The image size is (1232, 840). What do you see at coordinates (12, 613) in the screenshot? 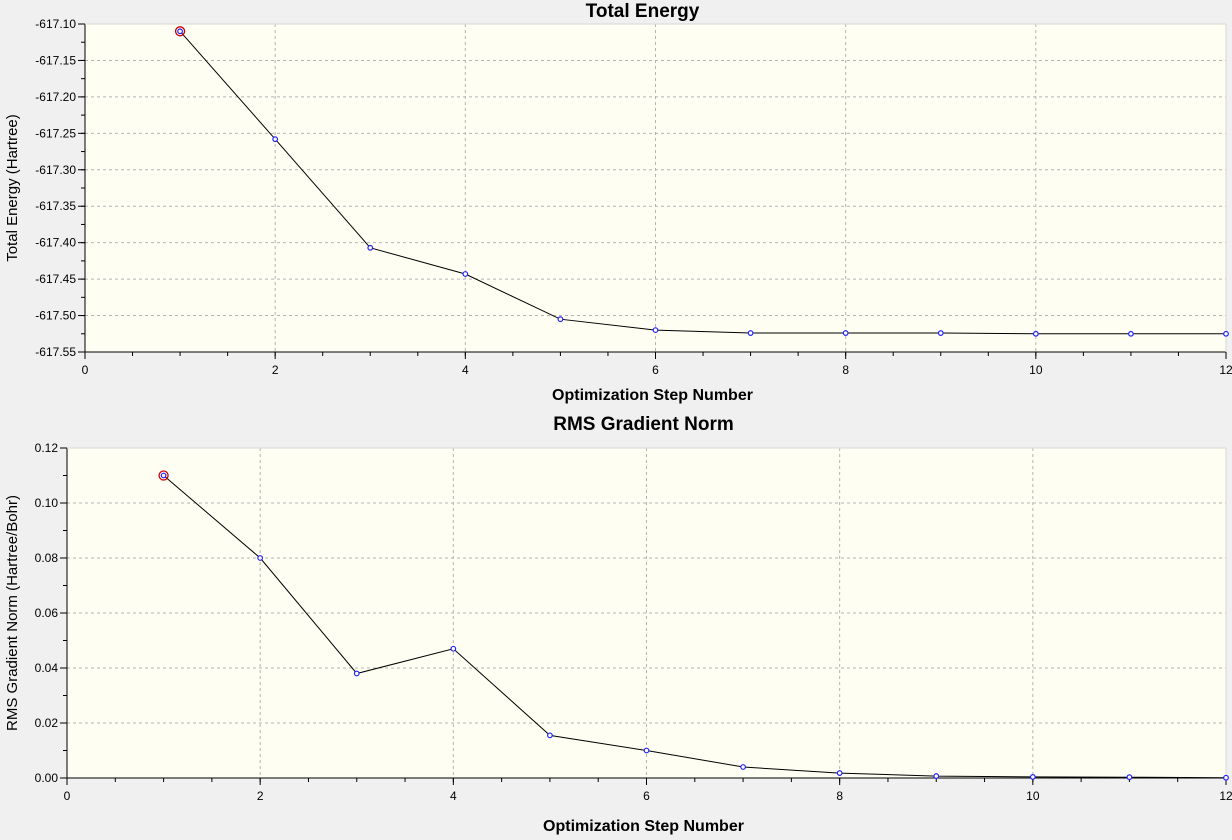
I see `y-axis-title: RMS Gradient Norm (Hartree/Bohr)` at bounding box center [12, 613].